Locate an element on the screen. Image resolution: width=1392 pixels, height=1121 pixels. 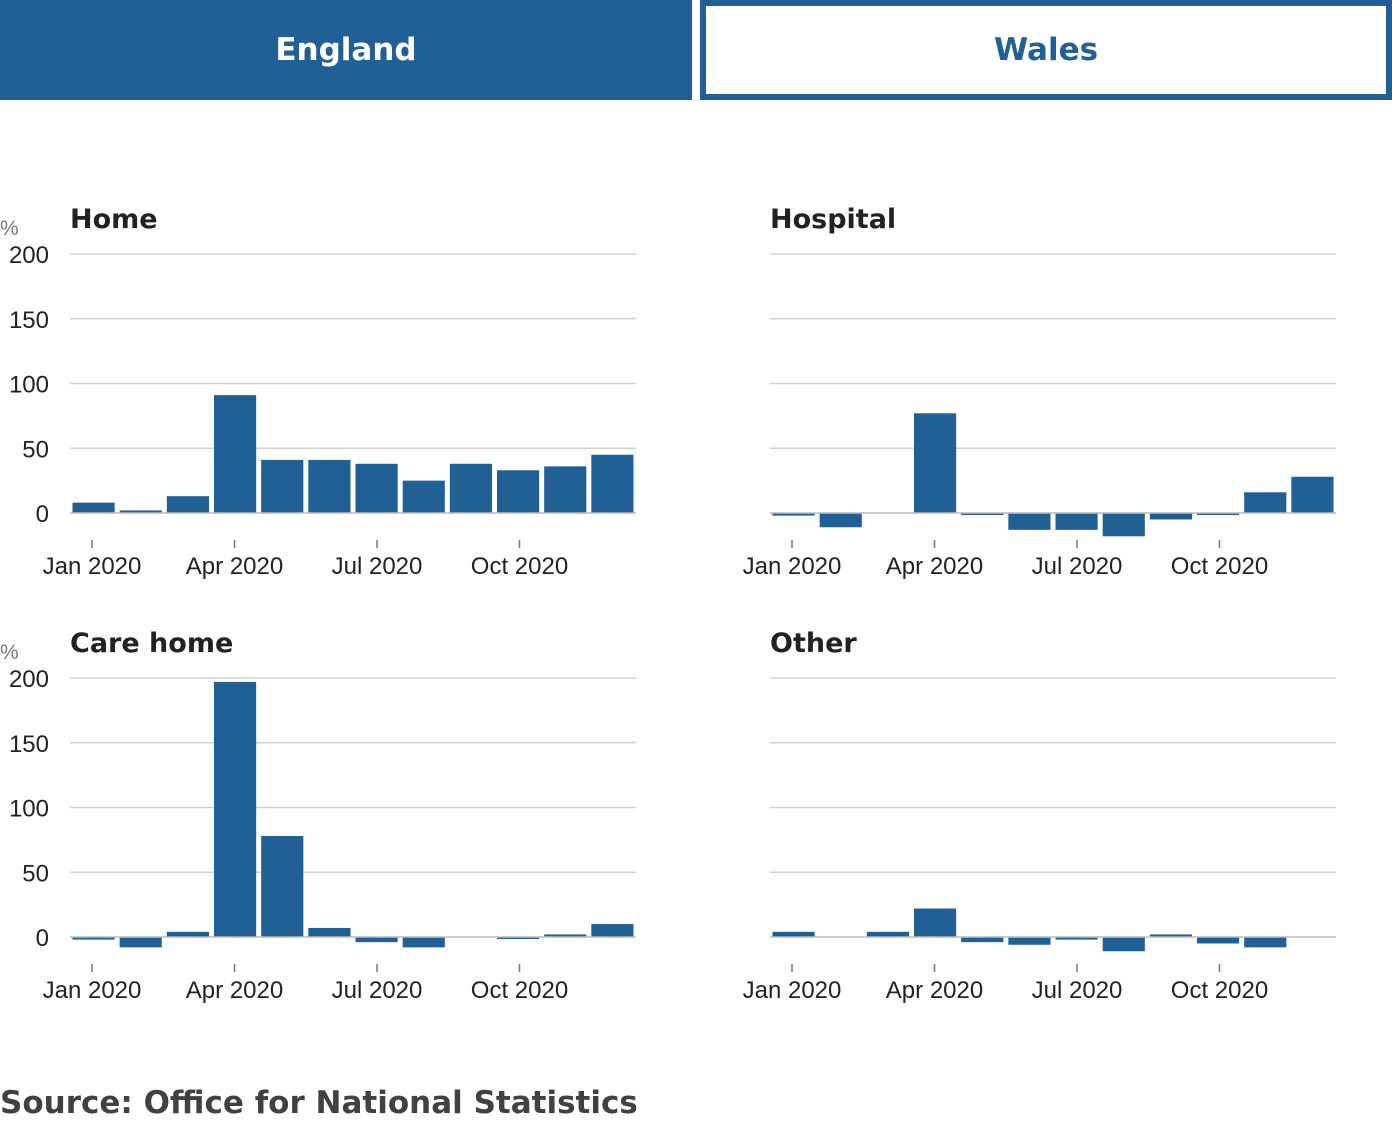
chart-title: Care home is located at coordinates (151, 643).